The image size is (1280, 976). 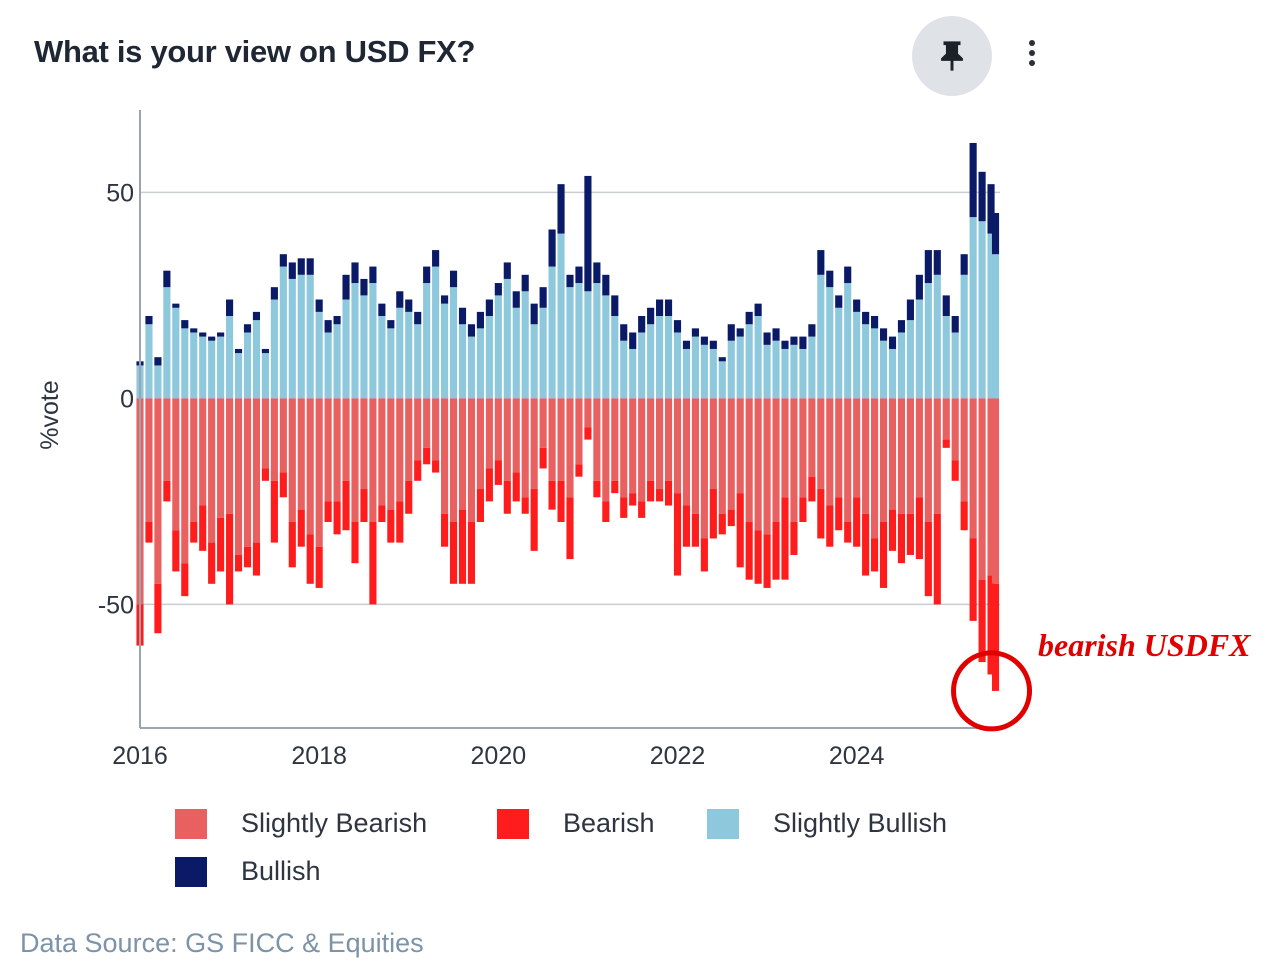 What do you see at coordinates (576, 823) in the screenshot?
I see `legend-item-bearish: Bearish` at bounding box center [576, 823].